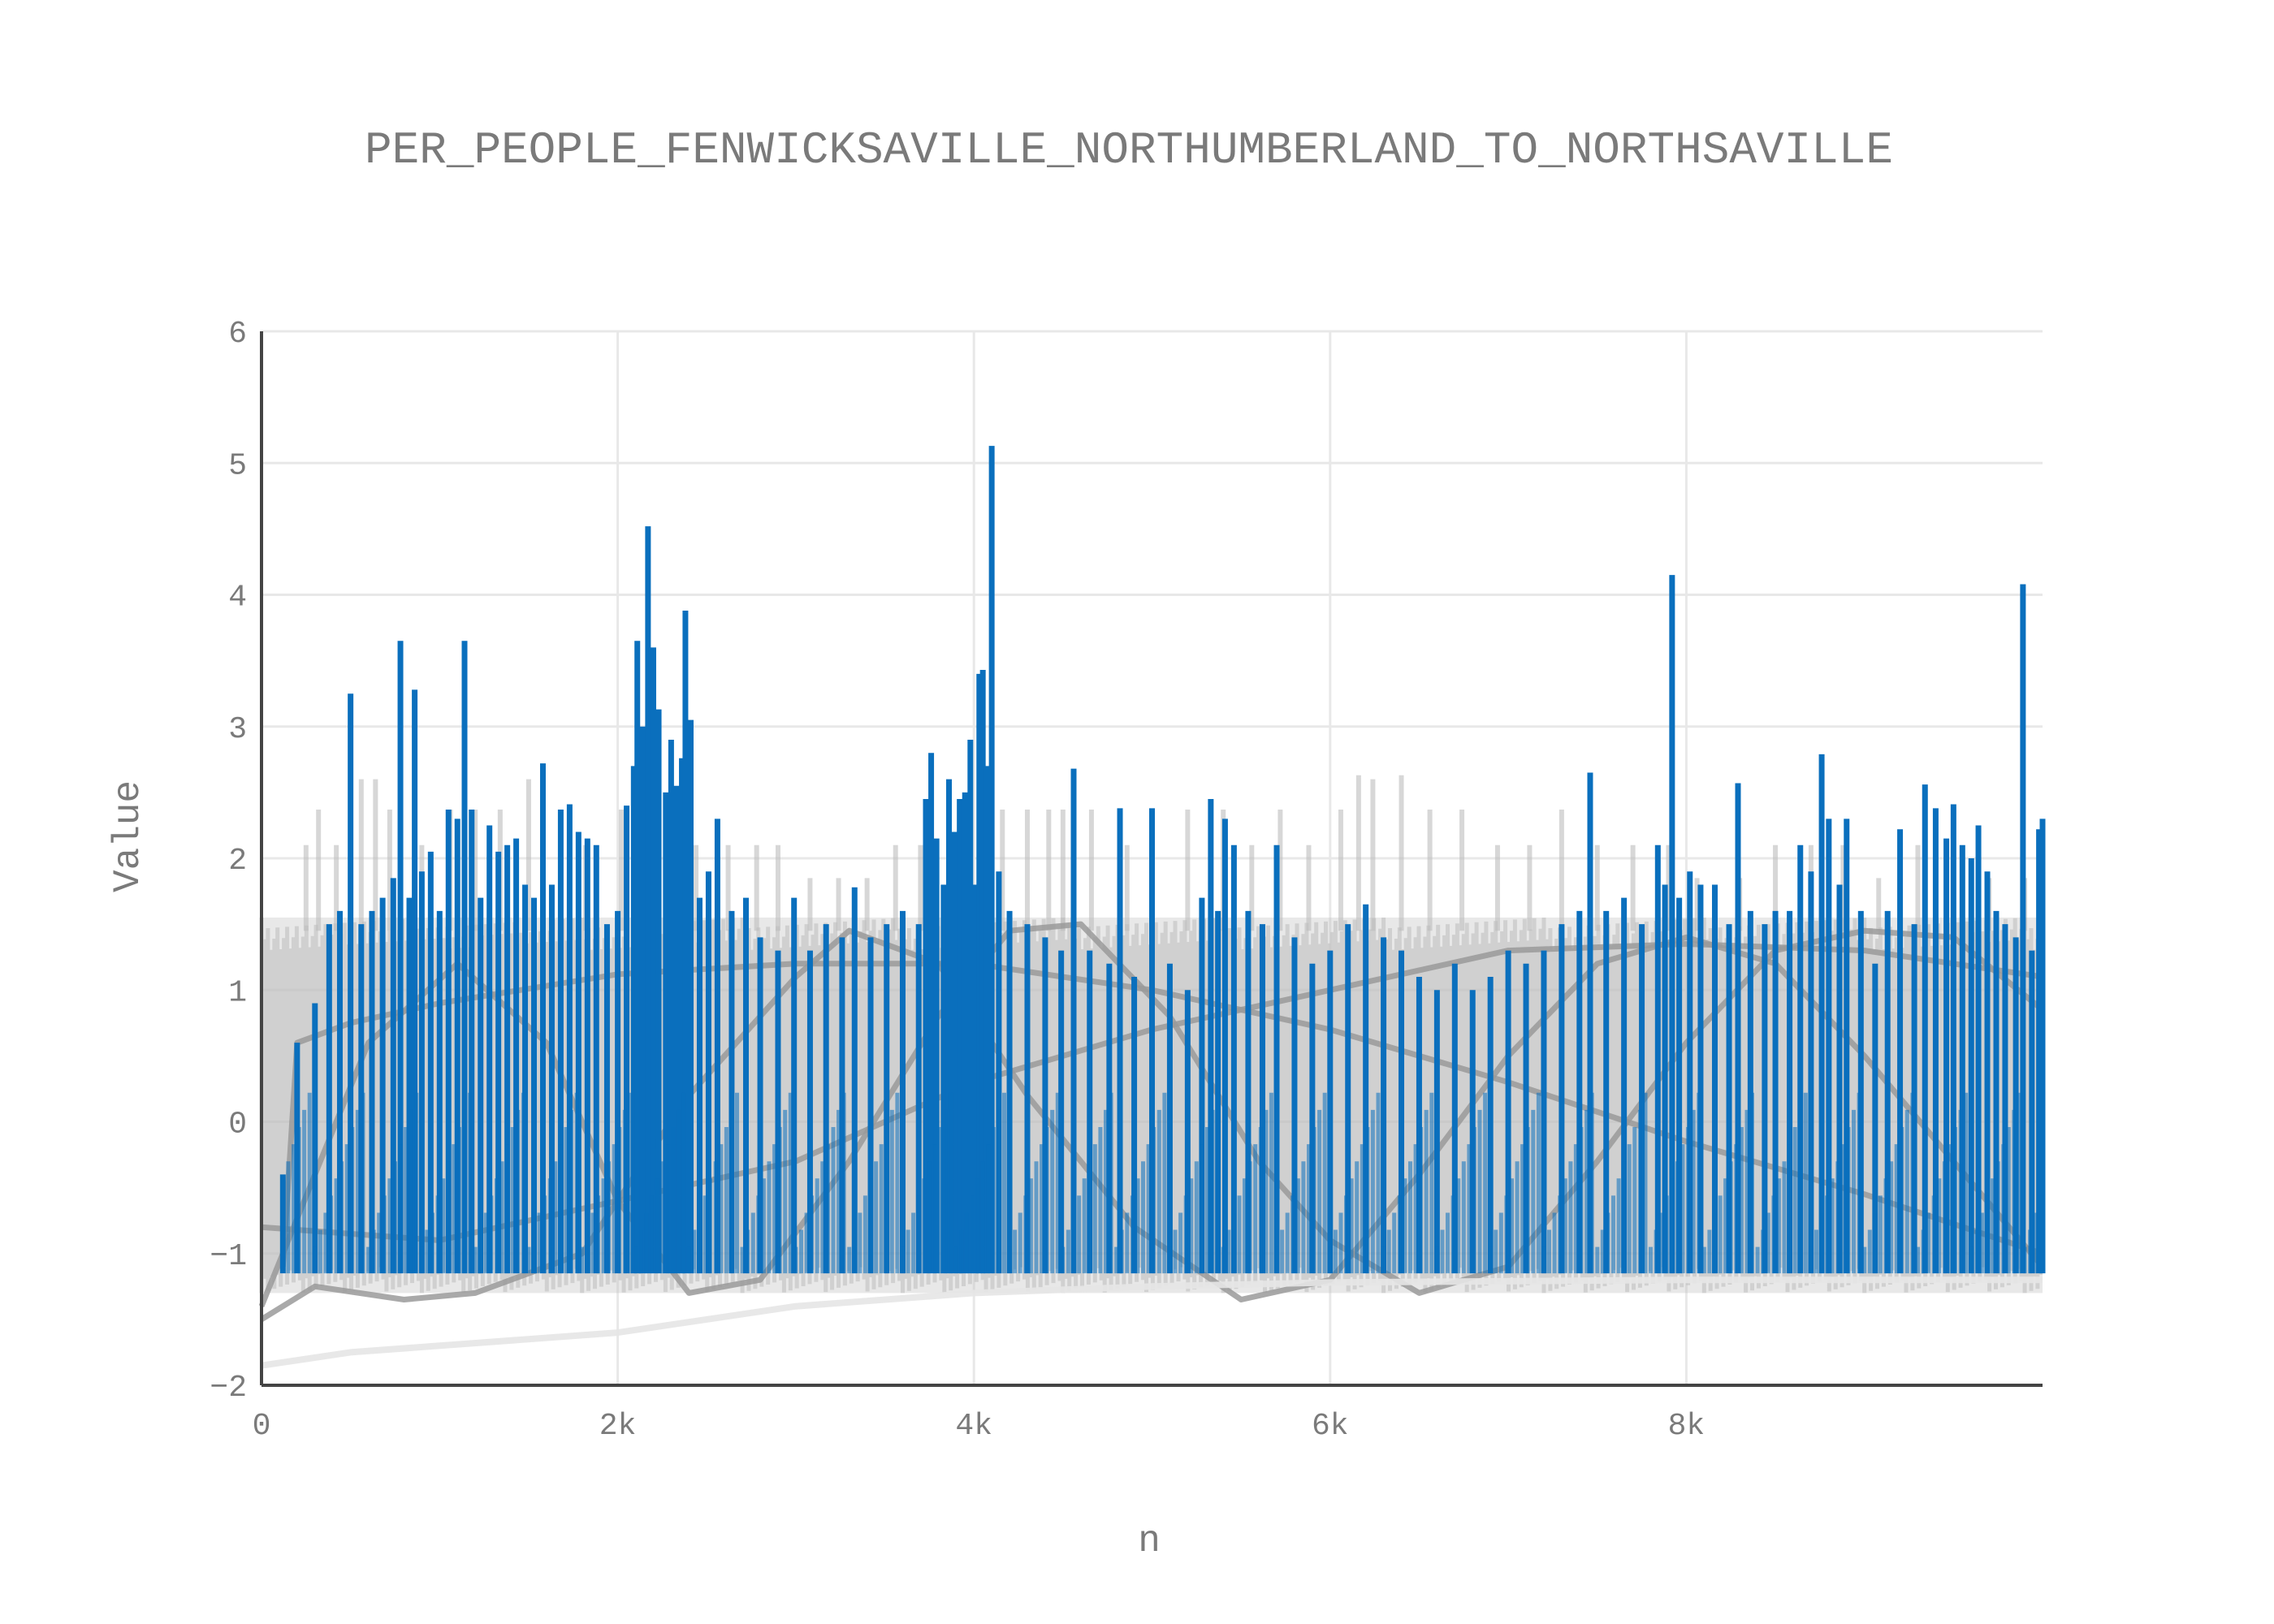  I want to click on x-tick-label: 0, so click(262, 1426).